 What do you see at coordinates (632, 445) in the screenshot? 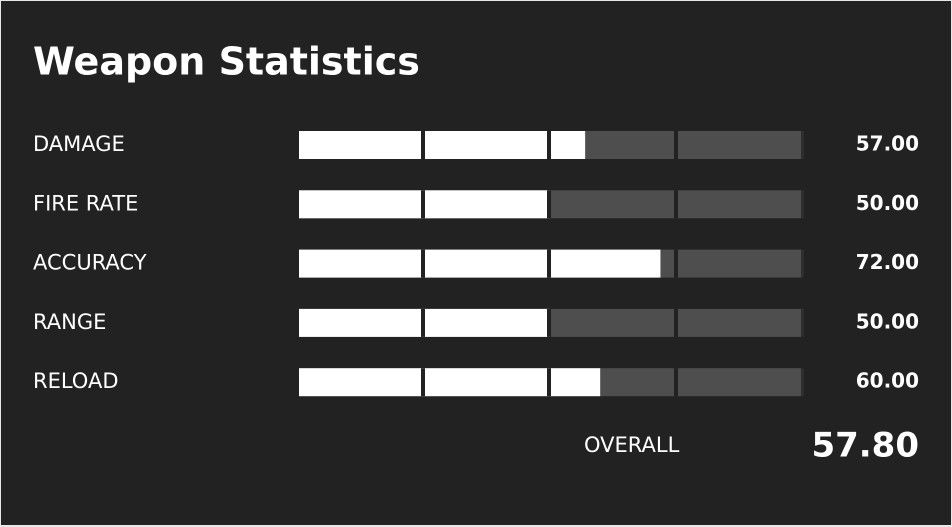
I see `overall-label: OVERALL` at bounding box center [632, 445].